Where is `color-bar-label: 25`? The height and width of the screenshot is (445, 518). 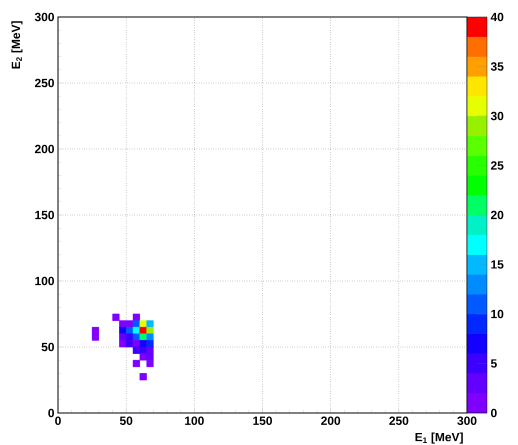
color-bar-label: 25 is located at coordinates (497, 165).